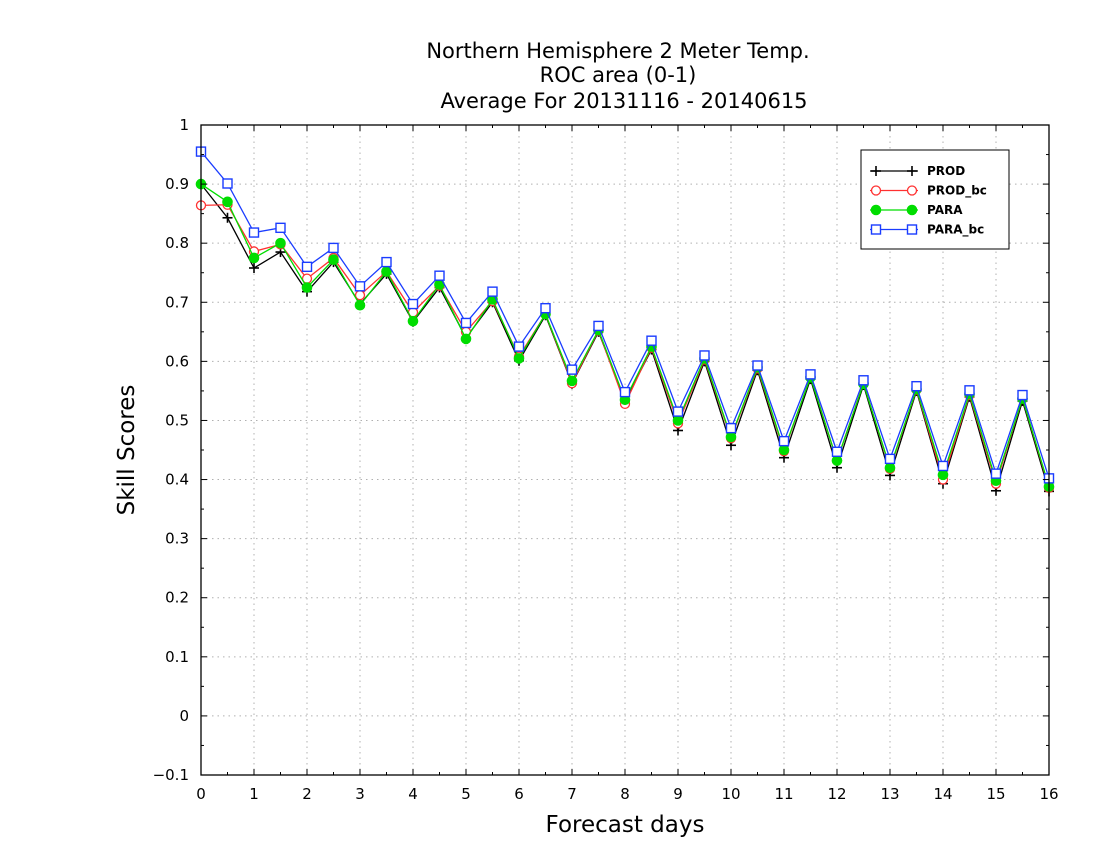 The image size is (1100, 850). Describe the element at coordinates (177, 539) in the screenshot. I see `y-tick-label: 0.3` at that location.